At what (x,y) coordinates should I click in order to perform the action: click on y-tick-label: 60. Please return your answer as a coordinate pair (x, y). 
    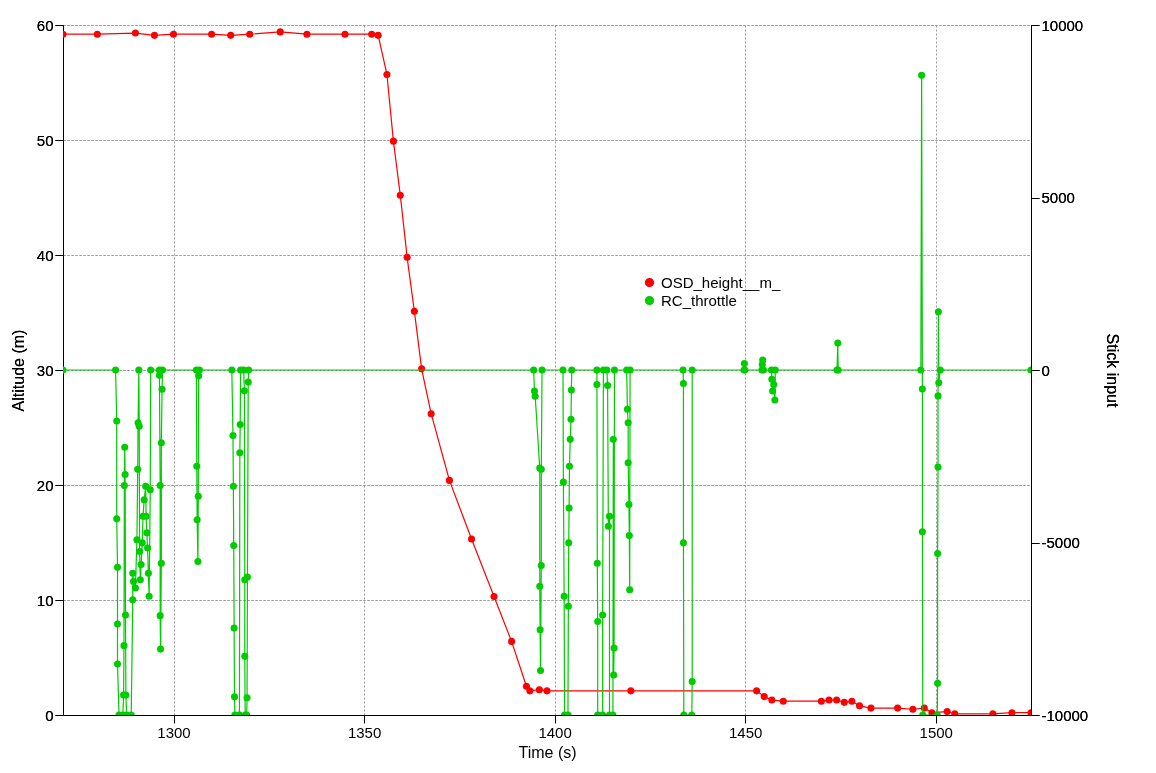
    Looking at the image, I should click on (45, 25).